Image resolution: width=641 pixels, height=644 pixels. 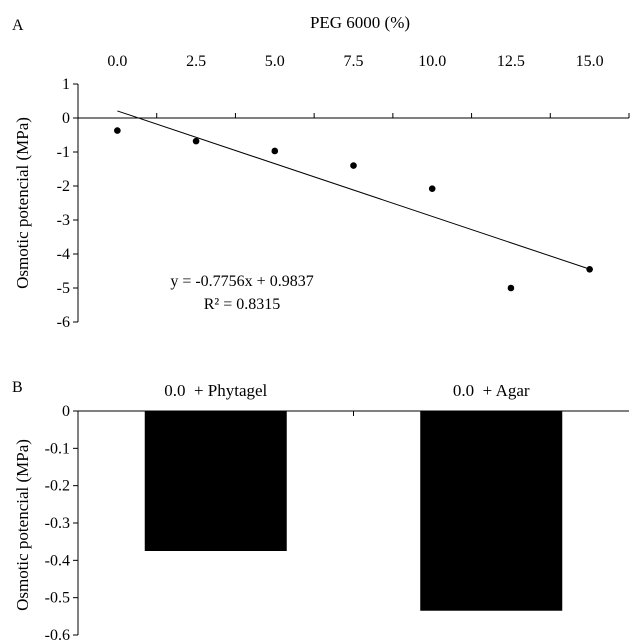 What do you see at coordinates (590, 61) in the screenshot?
I see `panel-a-x-tick-label: 15.0` at bounding box center [590, 61].